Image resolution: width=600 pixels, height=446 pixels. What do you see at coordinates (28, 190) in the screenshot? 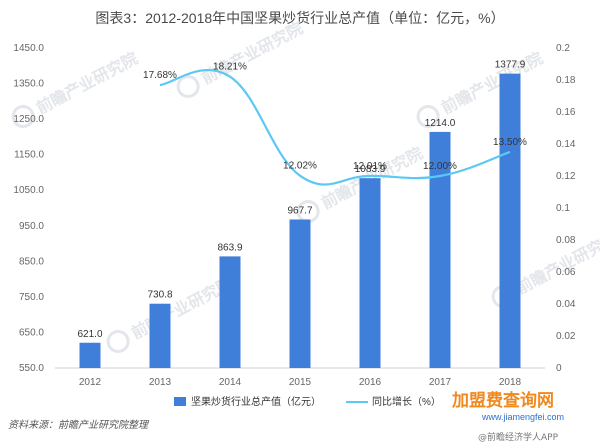
I see `y-left-tick-label: 1050.0` at bounding box center [28, 190].